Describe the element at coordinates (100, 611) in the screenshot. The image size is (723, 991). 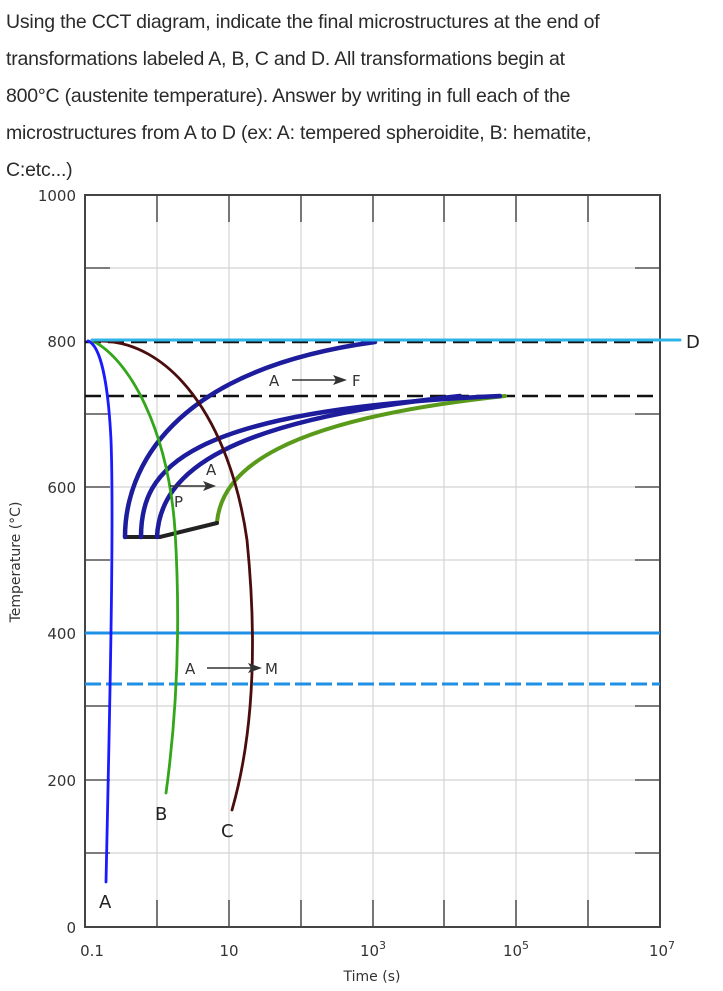
I see `cooling-curve-a` at that location.